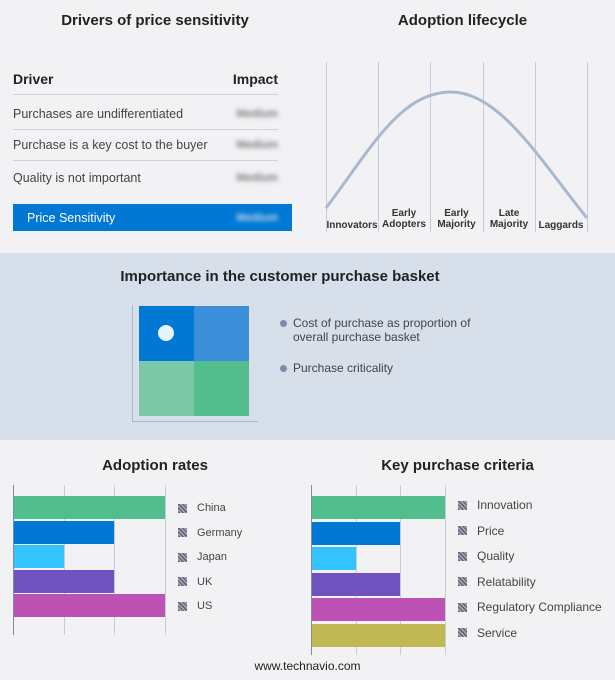 The height and width of the screenshot is (680, 615). I want to click on lifecycle-title: Adoption lifecycle, so click(462, 20).